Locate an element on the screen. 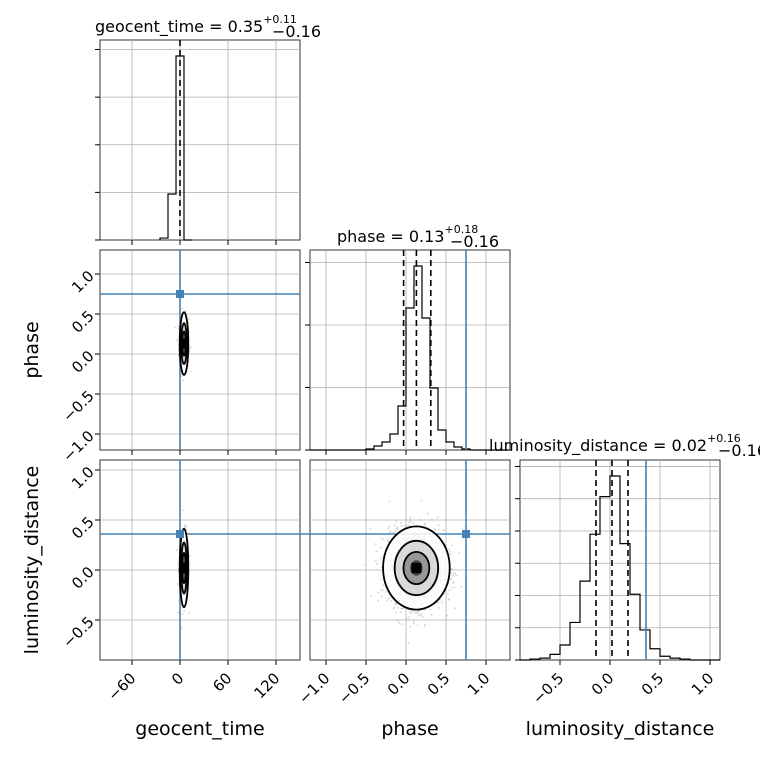  panel-phase-hist is located at coordinates (410, 350).